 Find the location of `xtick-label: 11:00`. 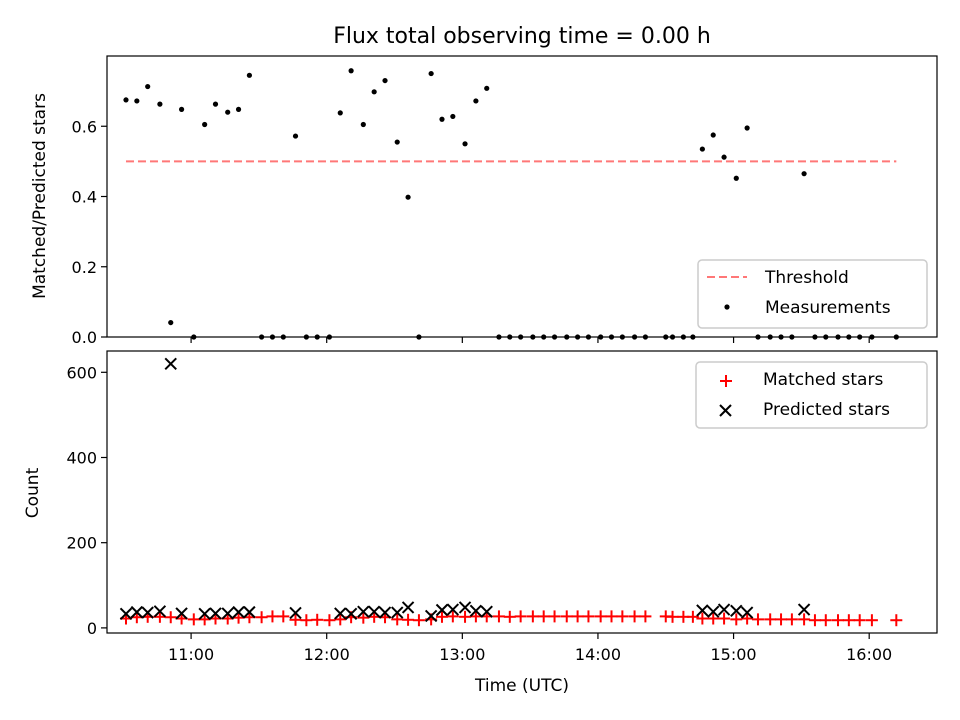

xtick-label: 11:00 is located at coordinates (191, 654).